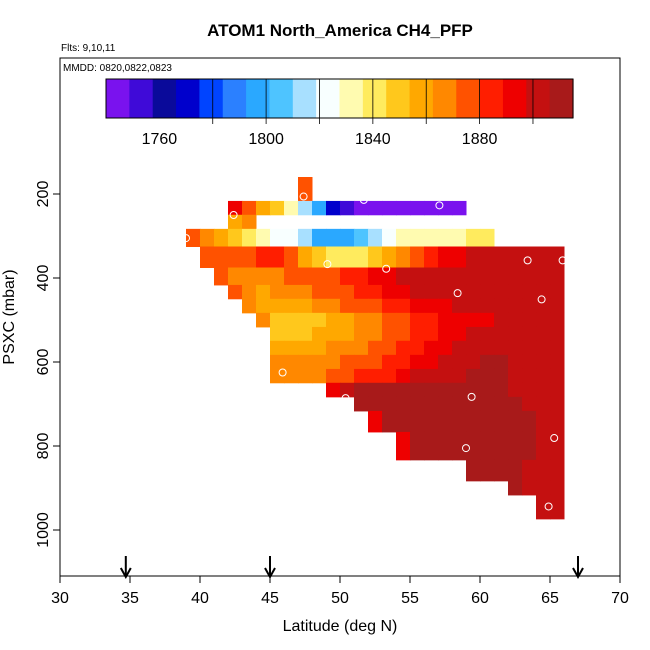 The height and width of the screenshot is (650, 650). Describe the element at coordinates (351, 568) in the screenshot. I see `flight-latitude-arrows` at that location.